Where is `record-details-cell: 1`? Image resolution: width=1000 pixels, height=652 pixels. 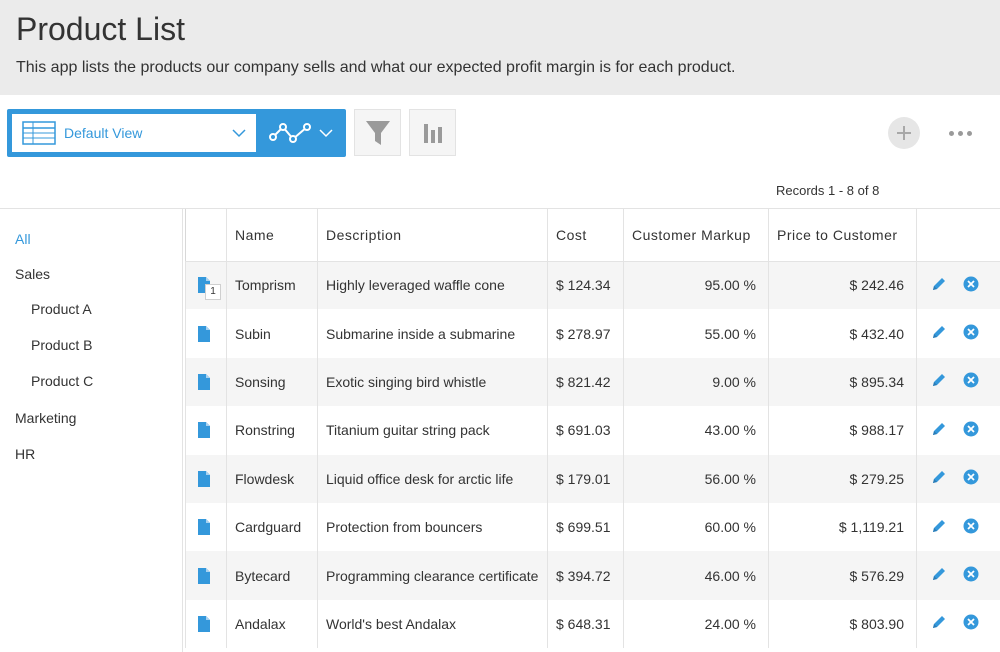
record-details-cell: 1 is located at coordinates (206, 285).